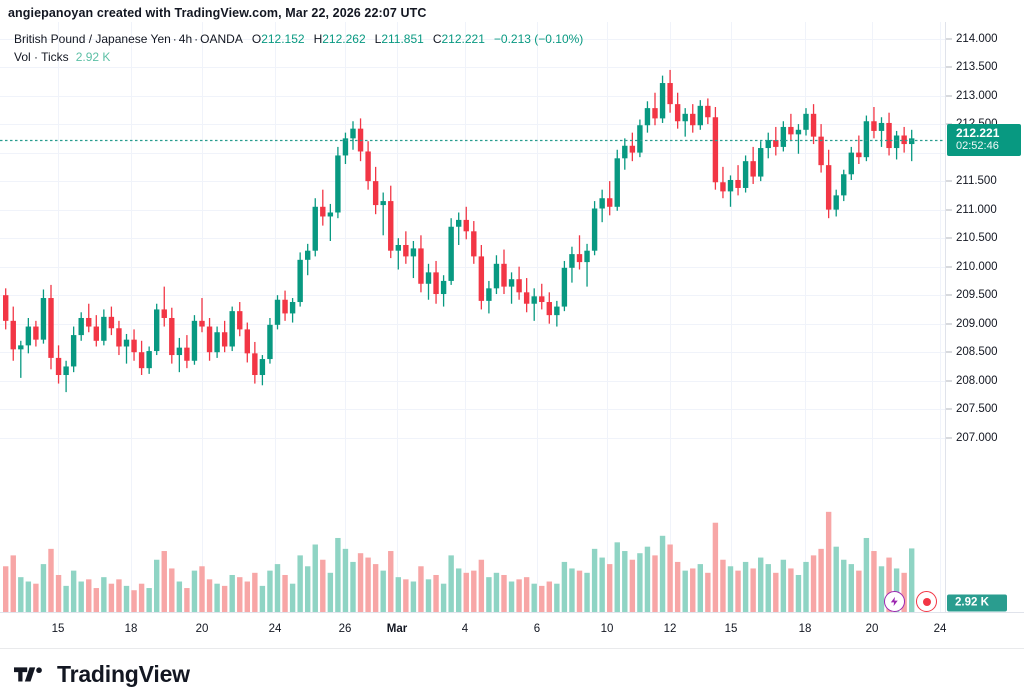  What do you see at coordinates (537, 629) in the screenshot?
I see `time-tick-label: 6` at bounding box center [537, 629].